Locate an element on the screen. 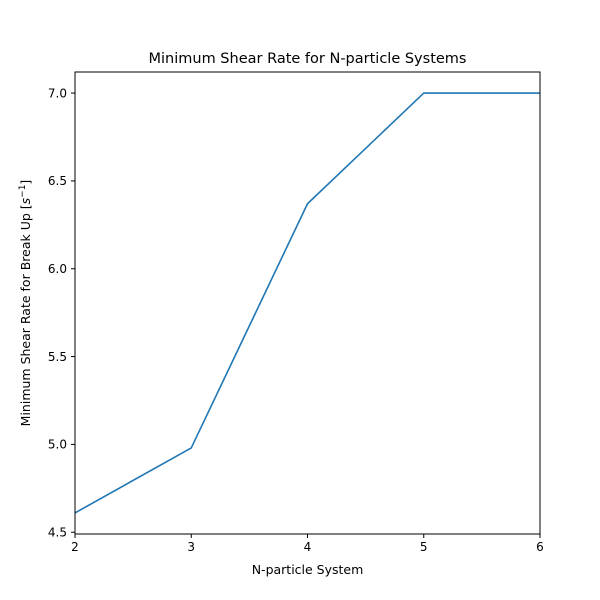  y-axis-label: Minimum Shear Rate for Break Up [s−1] is located at coordinates (25, 303).